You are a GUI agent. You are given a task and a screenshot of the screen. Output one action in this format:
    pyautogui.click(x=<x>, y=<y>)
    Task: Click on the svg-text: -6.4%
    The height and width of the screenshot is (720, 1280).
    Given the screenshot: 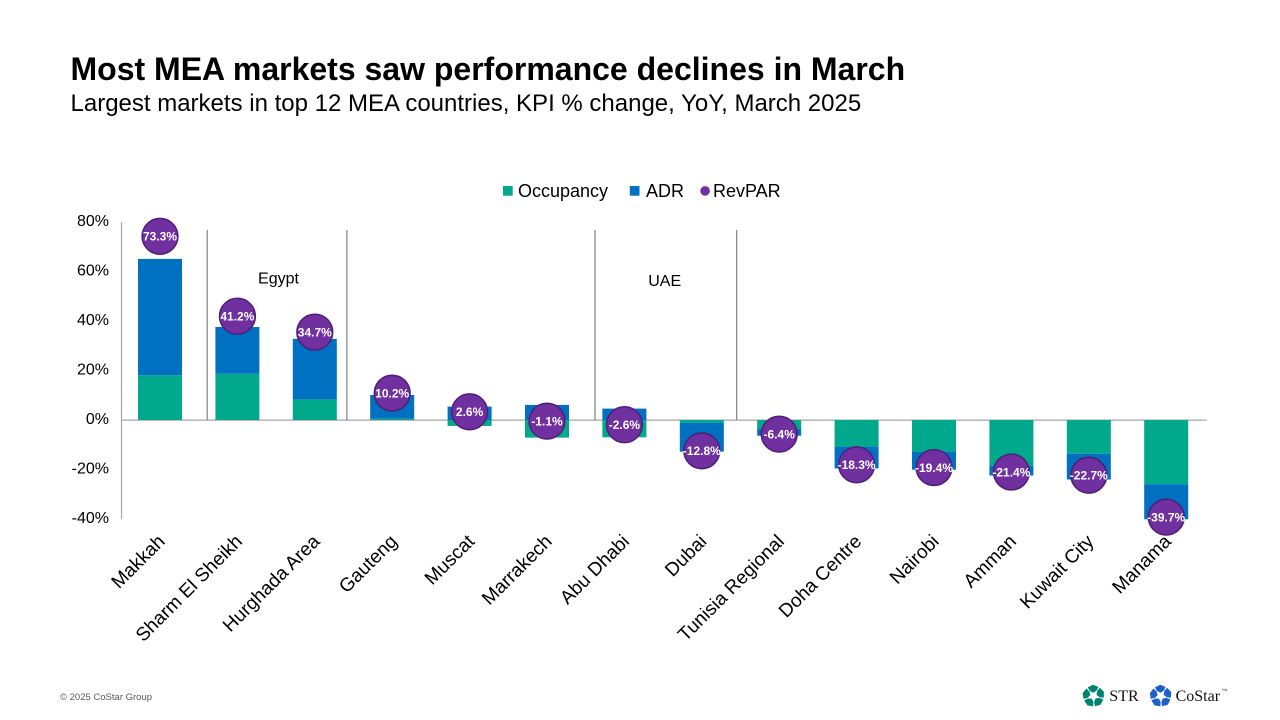 What is the action you would take?
    pyautogui.click(x=780, y=434)
    